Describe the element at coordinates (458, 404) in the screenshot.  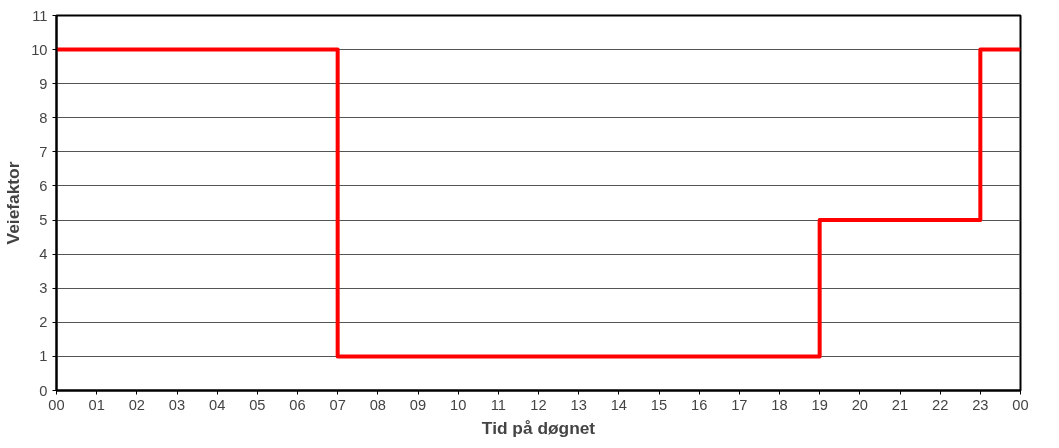
I see `x-tick-label: 10` at that location.